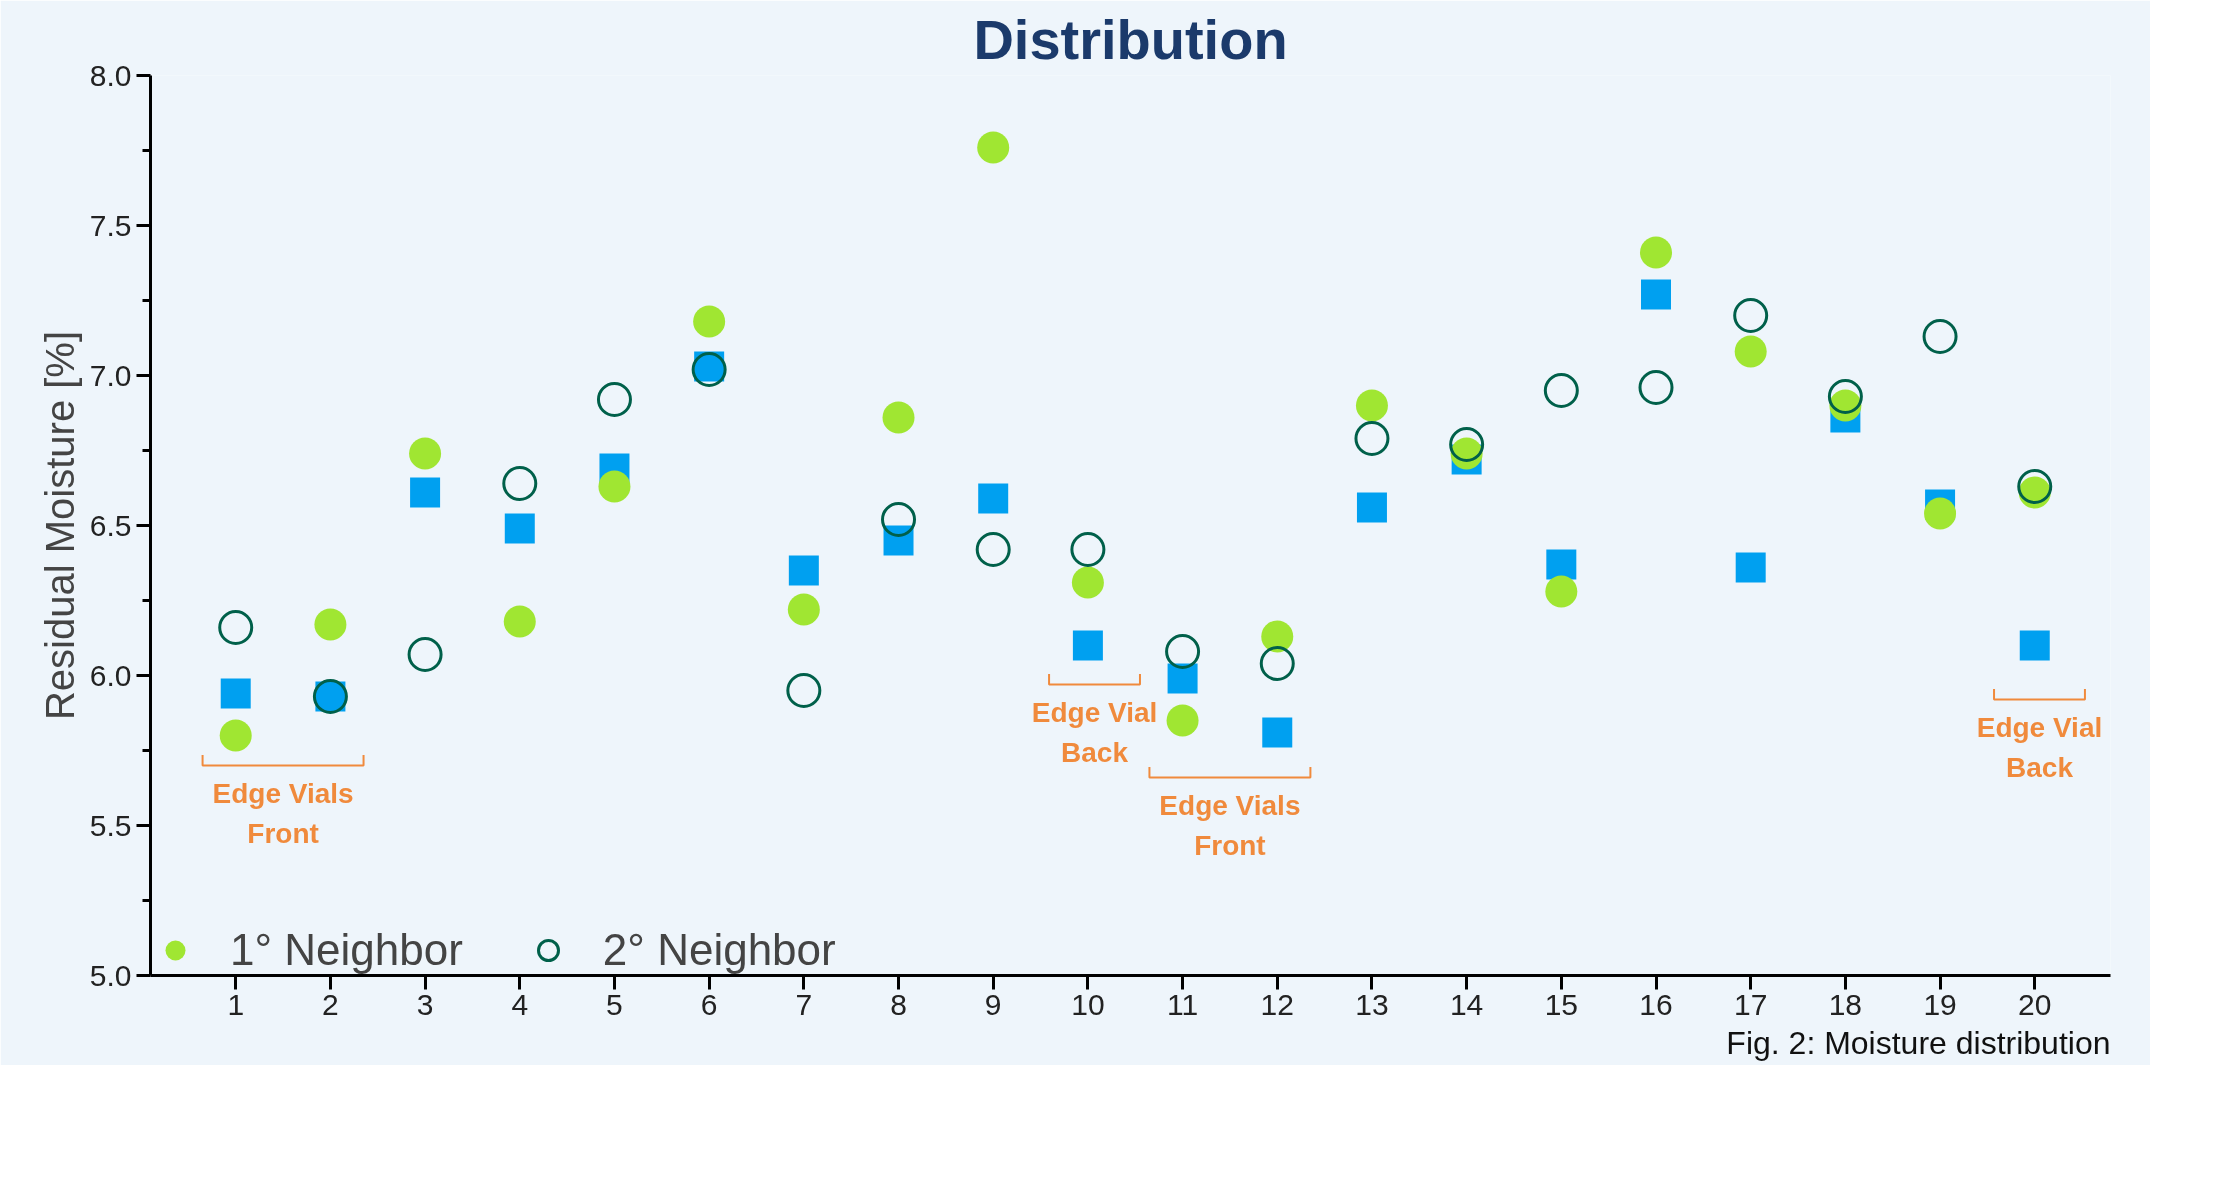  What do you see at coordinates (804, 1004) in the screenshot?
I see `x-tick-label: 7` at bounding box center [804, 1004].